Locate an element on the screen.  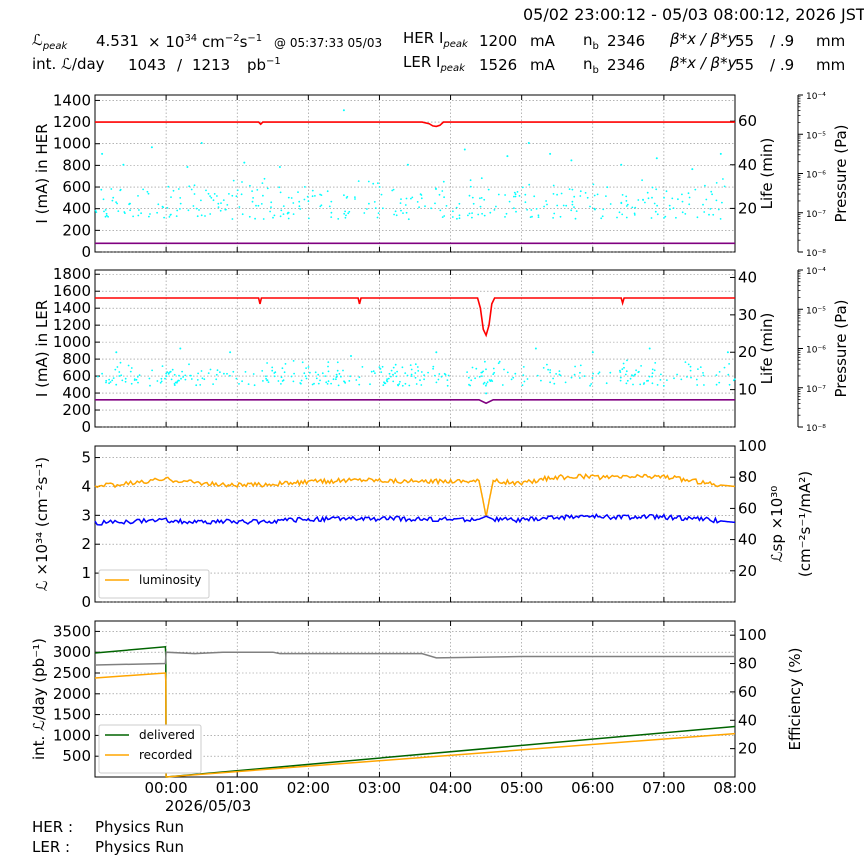
x-tick-label: 08:00 is located at coordinates (734, 788).